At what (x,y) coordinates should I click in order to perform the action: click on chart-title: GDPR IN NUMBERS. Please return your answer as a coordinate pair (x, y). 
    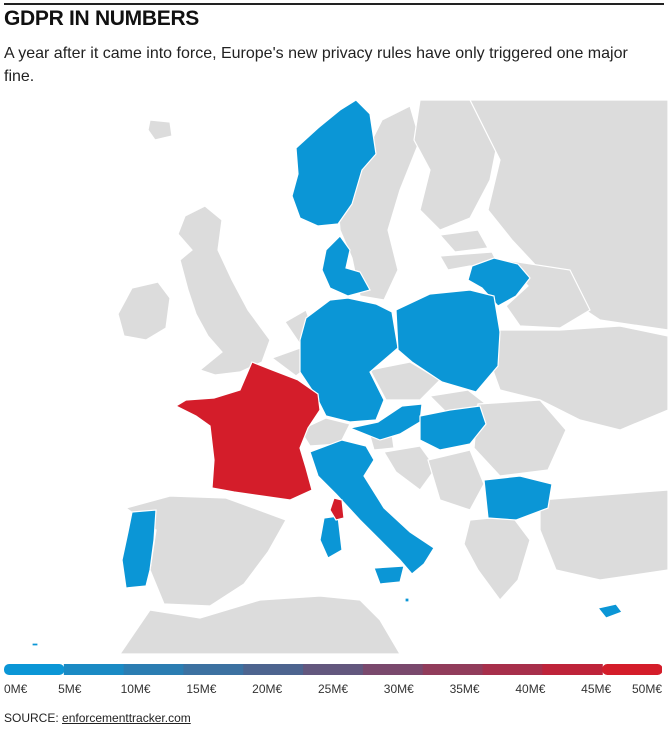
    Looking at the image, I should click on (102, 18).